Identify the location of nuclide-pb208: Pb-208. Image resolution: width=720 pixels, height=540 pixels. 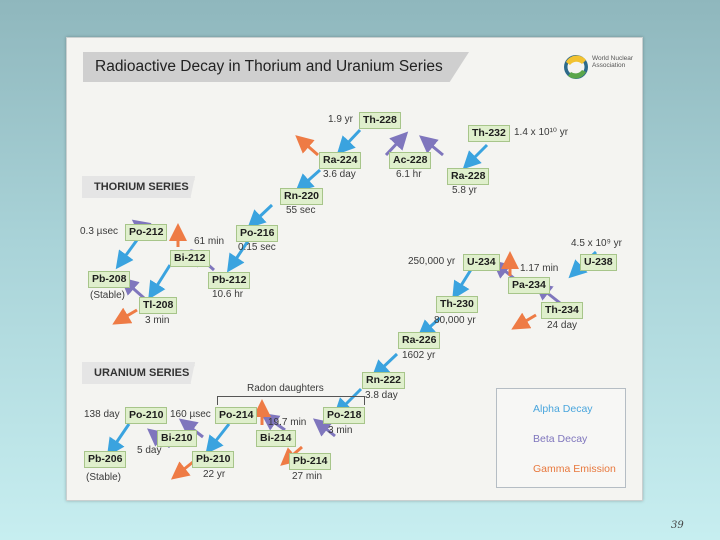
(109, 279).